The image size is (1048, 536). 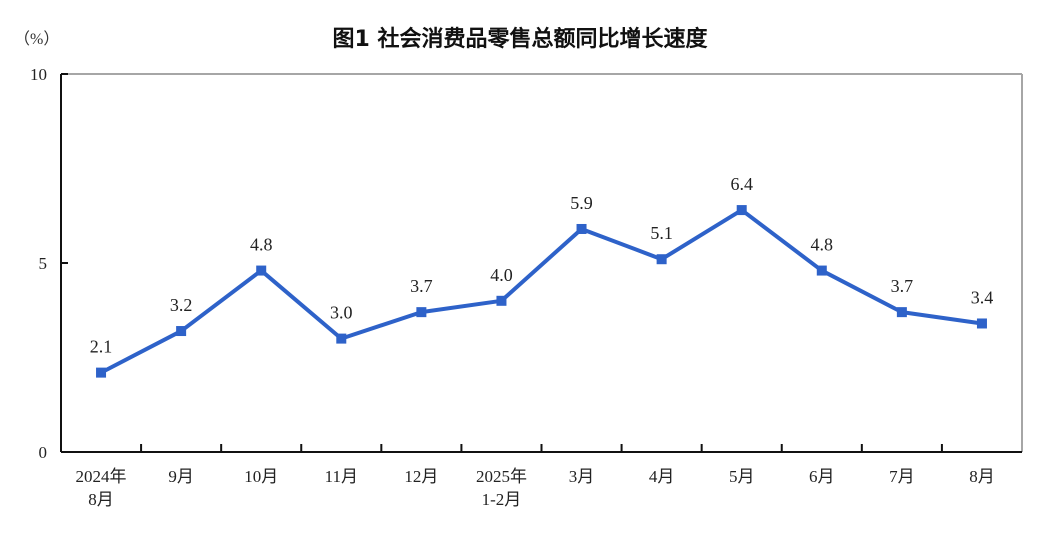 What do you see at coordinates (822, 476) in the screenshot?
I see `x-tick-label: 6月` at bounding box center [822, 476].